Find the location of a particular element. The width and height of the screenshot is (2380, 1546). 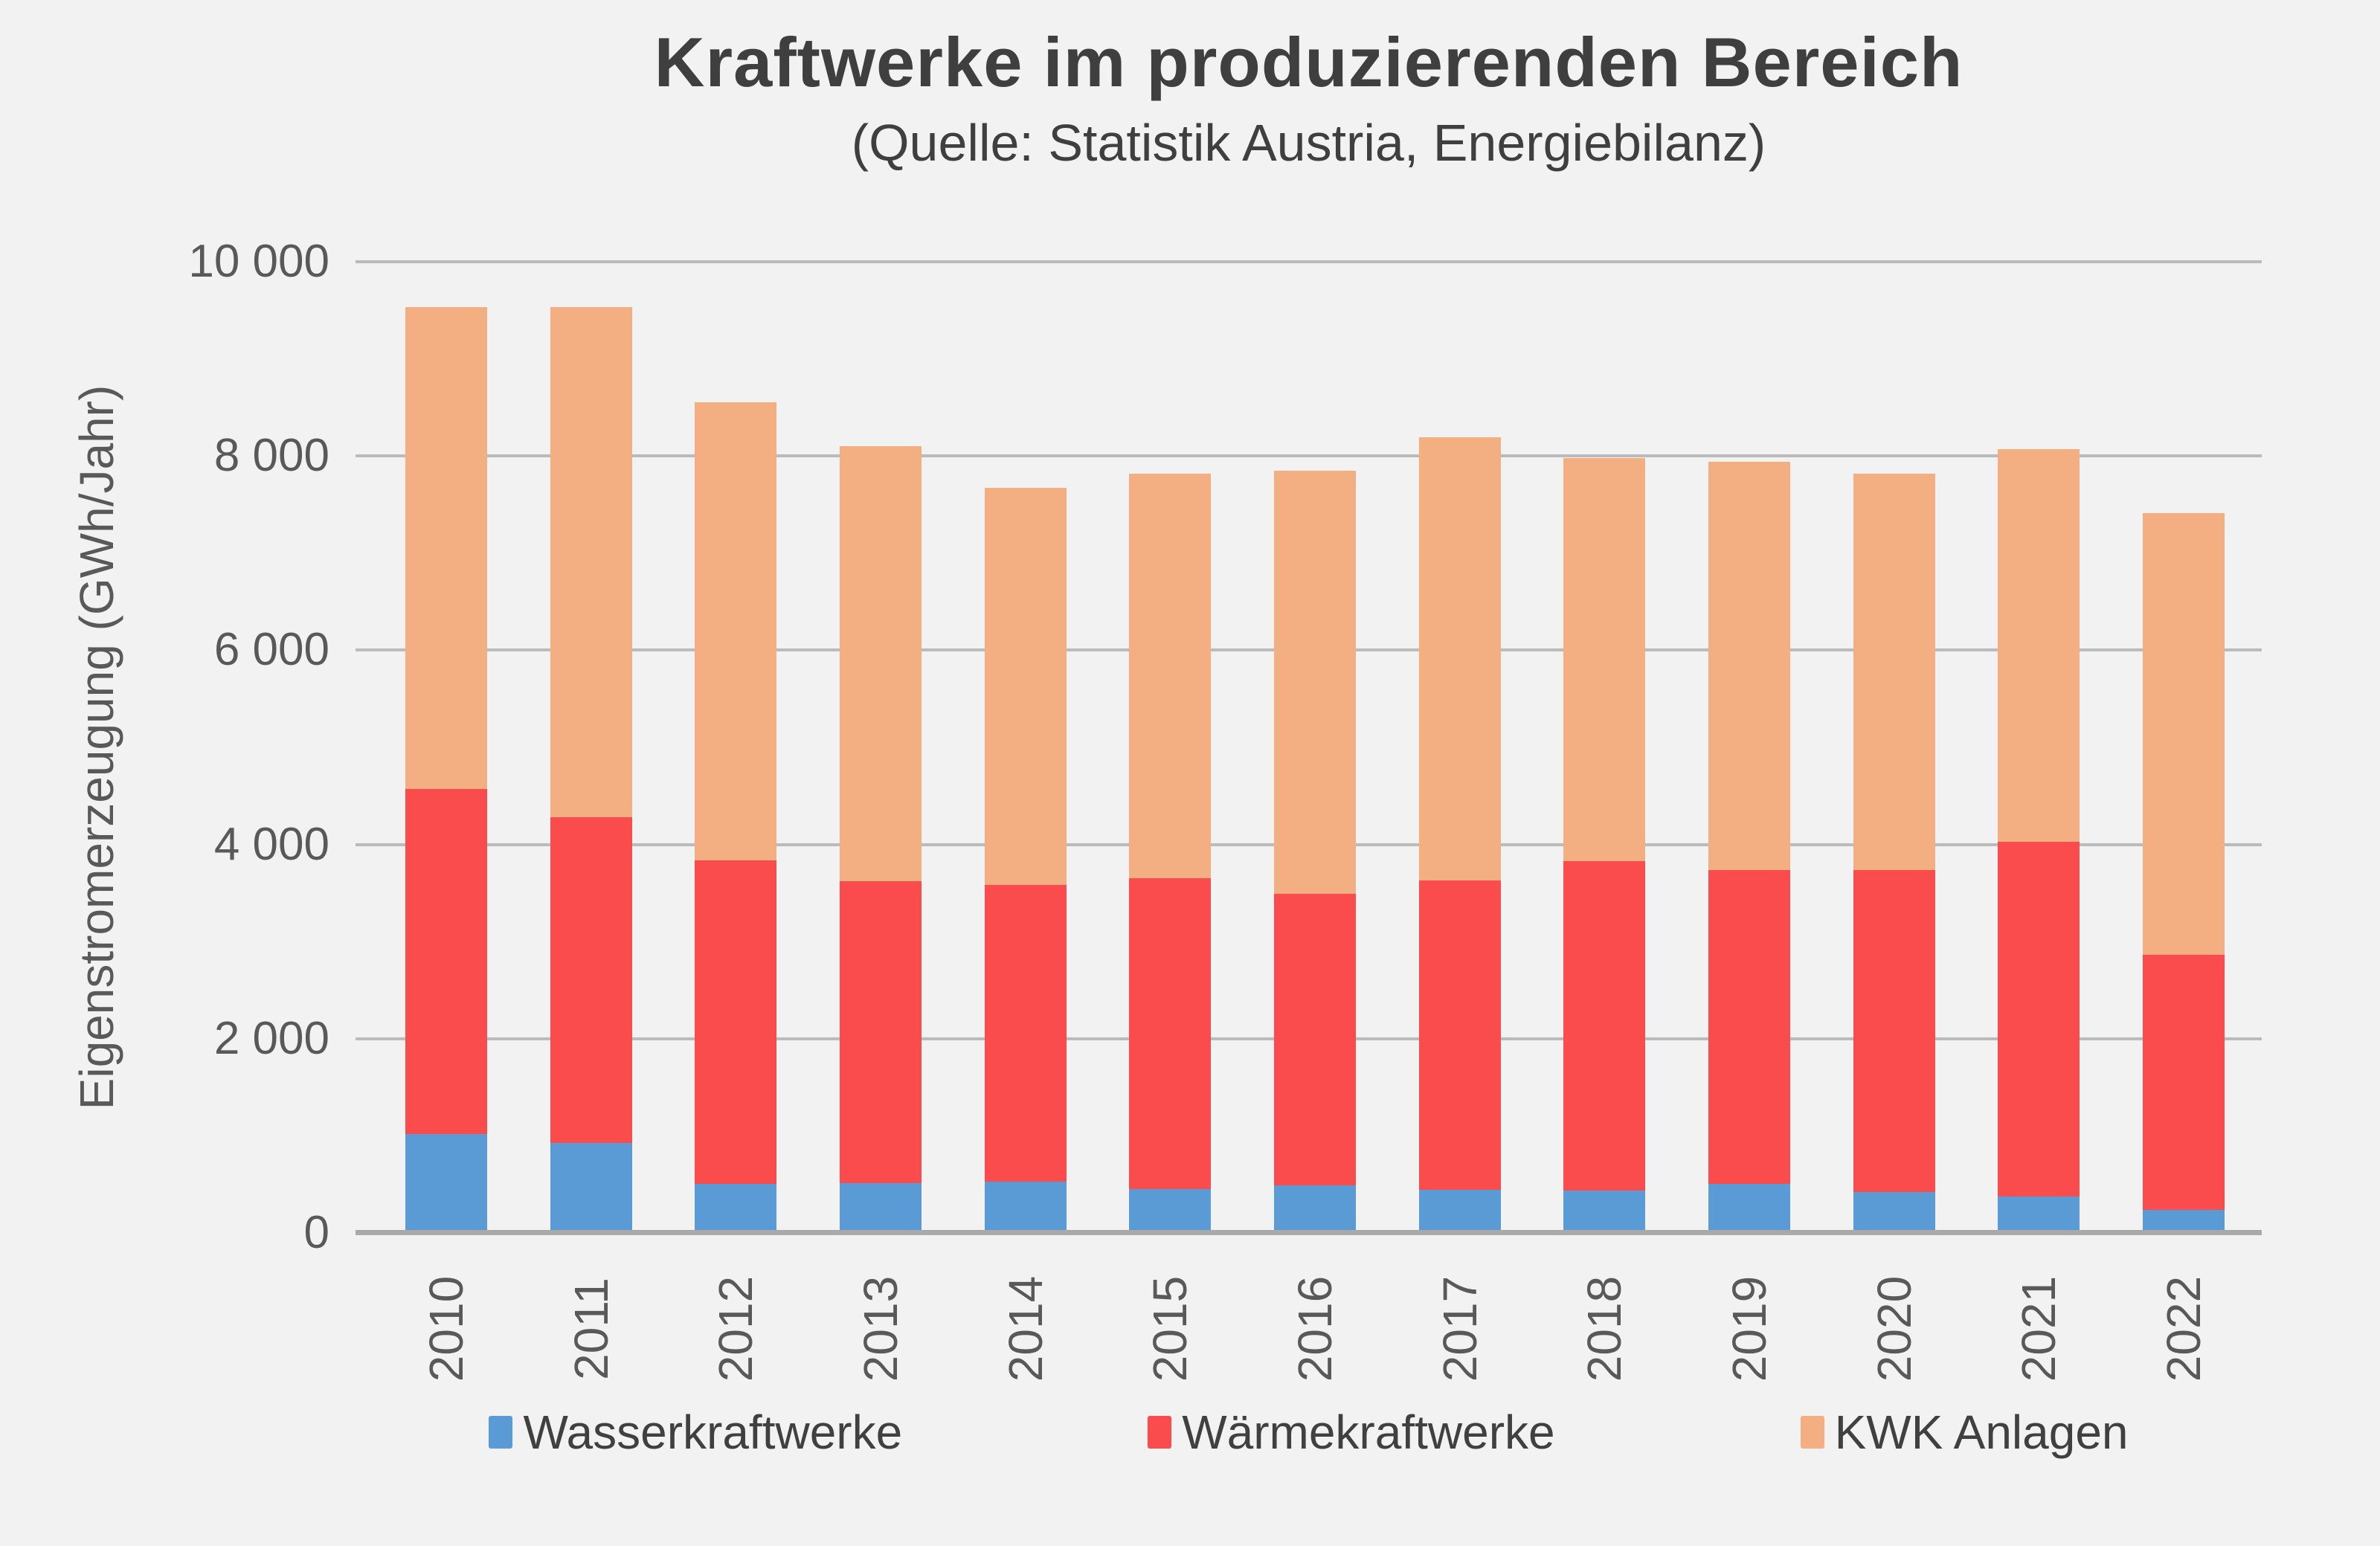

bar-2016 is located at coordinates (1314, 747).